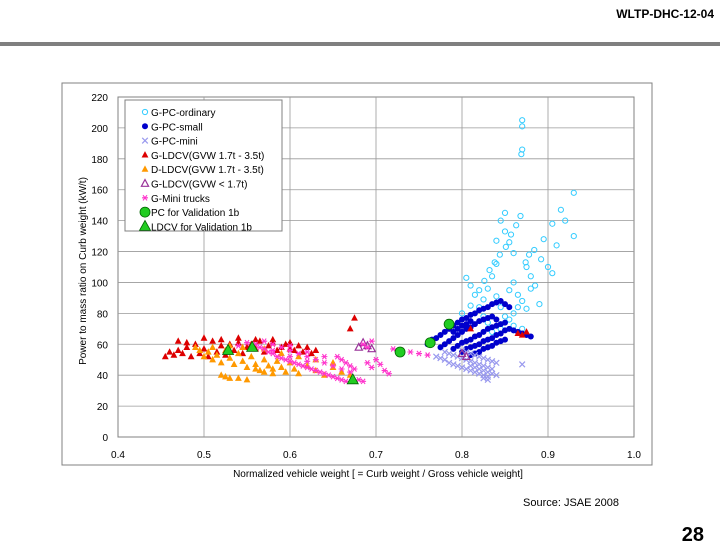 The height and width of the screenshot is (547, 720). I want to click on y-tick-label: 120, so click(99, 253).